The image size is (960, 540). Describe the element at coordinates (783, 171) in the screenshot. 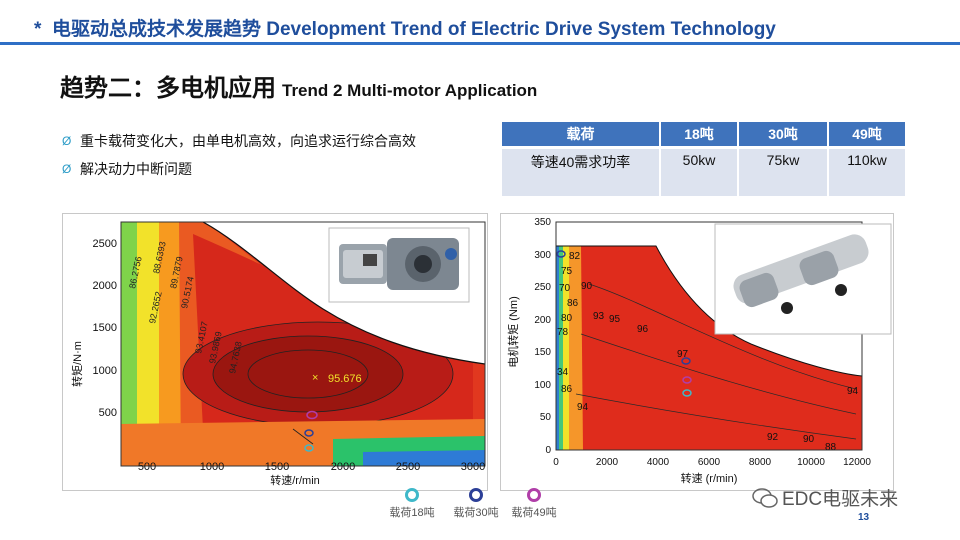

I see `table-cell: 75kw` at that location.